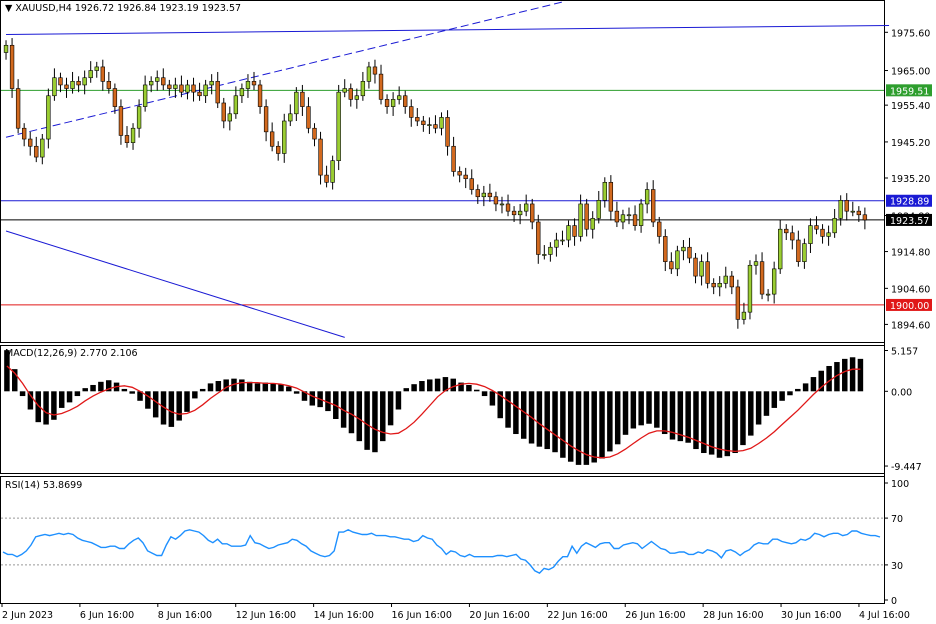 The width and height of the screenshot is (936, 624). Describe the element at coordinates (27, 615) in the screenshot. I see `time-tick-label: 2 Jun 2023` at that location.